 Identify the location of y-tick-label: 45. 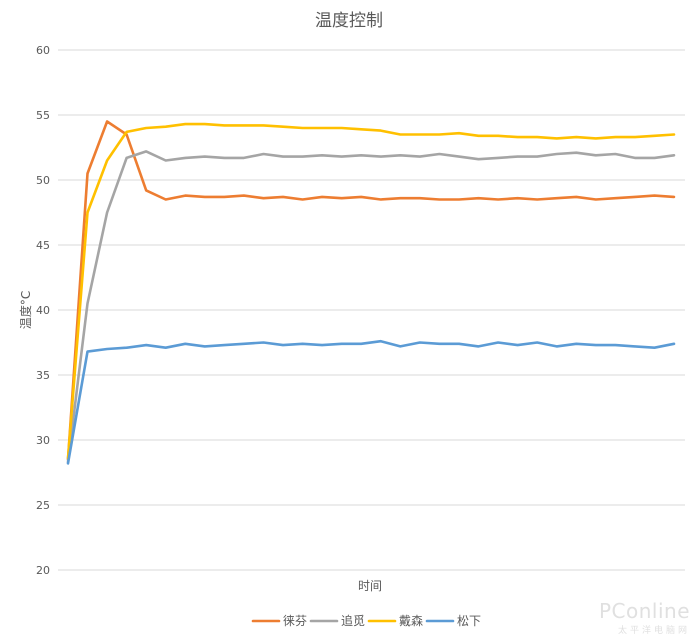
(43, 245).